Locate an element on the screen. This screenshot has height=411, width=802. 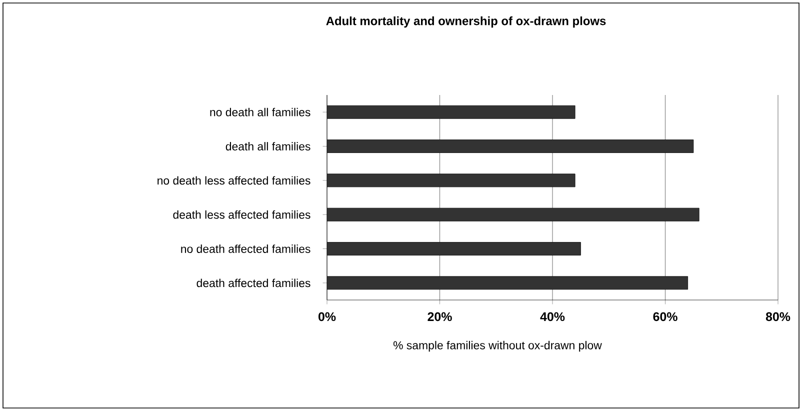
y-tick-label: death all families is located at coordinates (268, 146).